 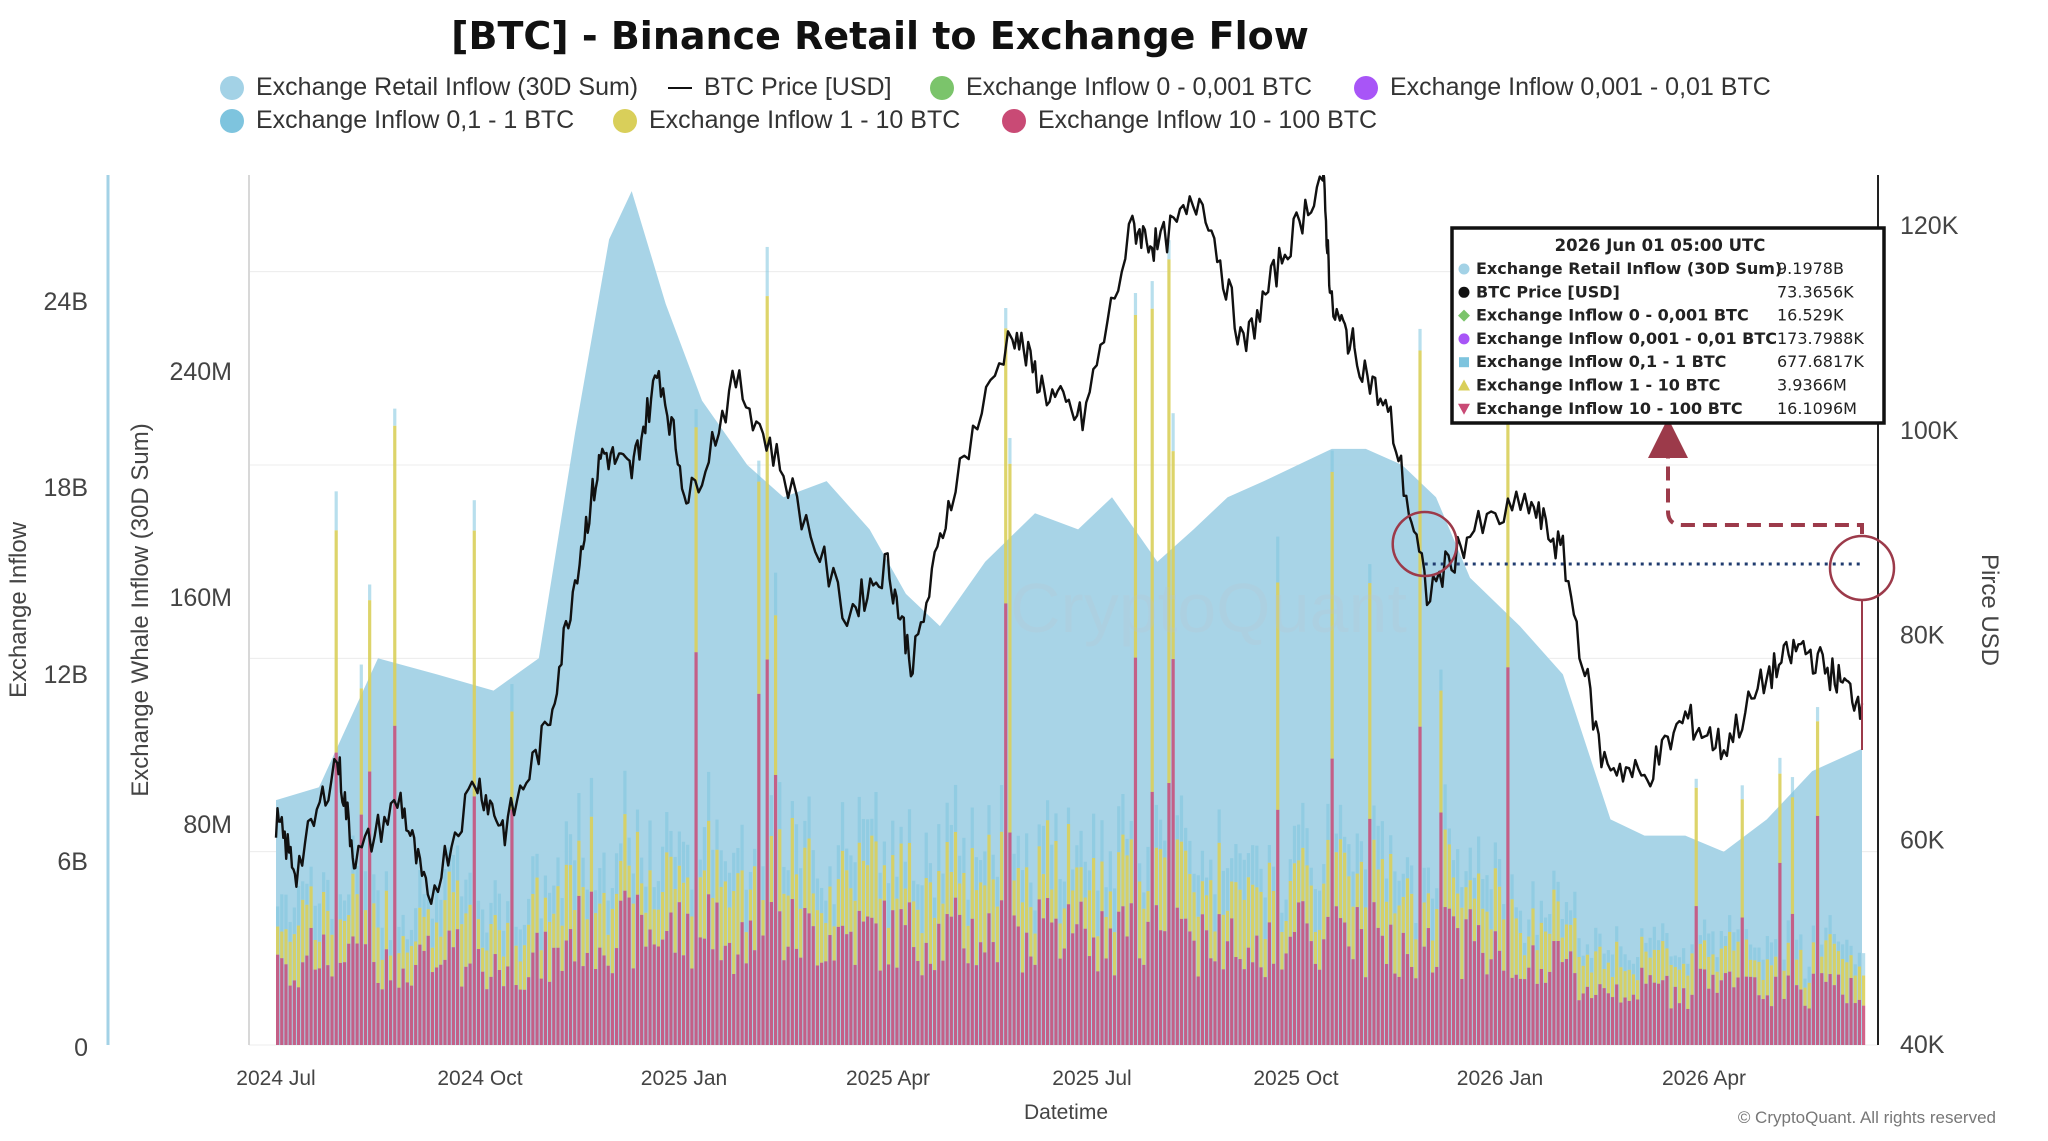 What do you see at coordinates (207, 825) in the screenshot?
I see `y-inner-tick-label: 80M` at bounding box center [207, 825].